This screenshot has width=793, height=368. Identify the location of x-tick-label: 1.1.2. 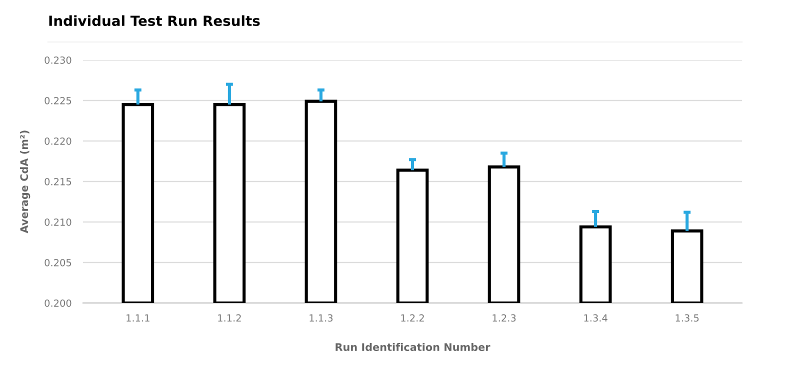
(229, 318).